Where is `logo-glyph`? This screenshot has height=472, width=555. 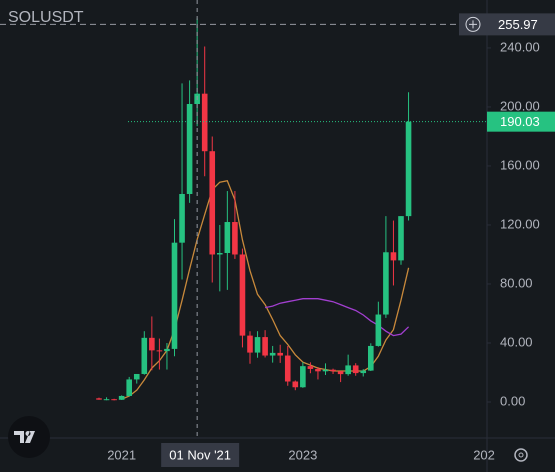
logo-glyph is located at coordinates (24, 437).